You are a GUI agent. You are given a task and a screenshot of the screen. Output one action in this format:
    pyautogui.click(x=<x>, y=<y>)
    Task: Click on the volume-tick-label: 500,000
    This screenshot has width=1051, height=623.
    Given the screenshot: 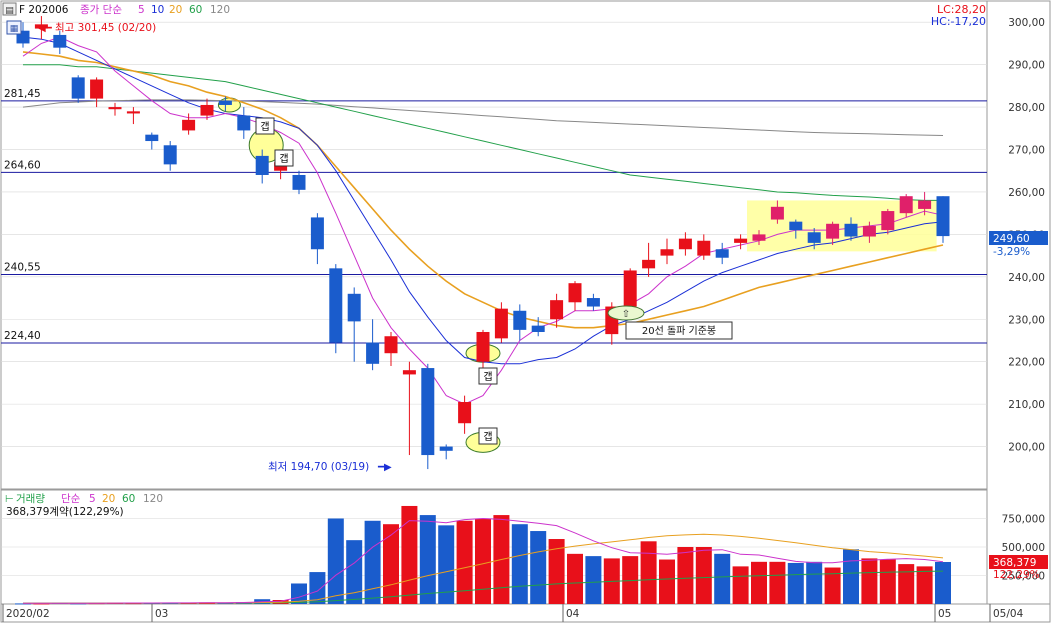 What is the action you would take?
    pyautogui.click(x=1023, y=548)
    